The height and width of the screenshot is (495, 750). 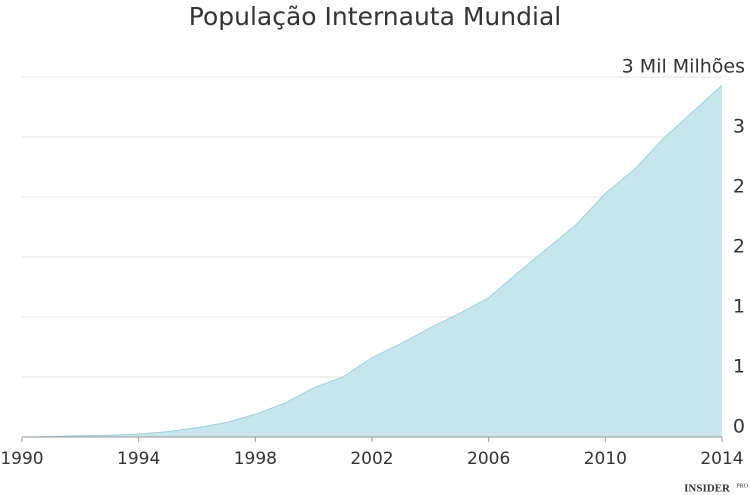 What do you see at coordinates (255, 459) in the screenshot?
I see `x-tick-label: 1998` at bounding box center [255, 459].